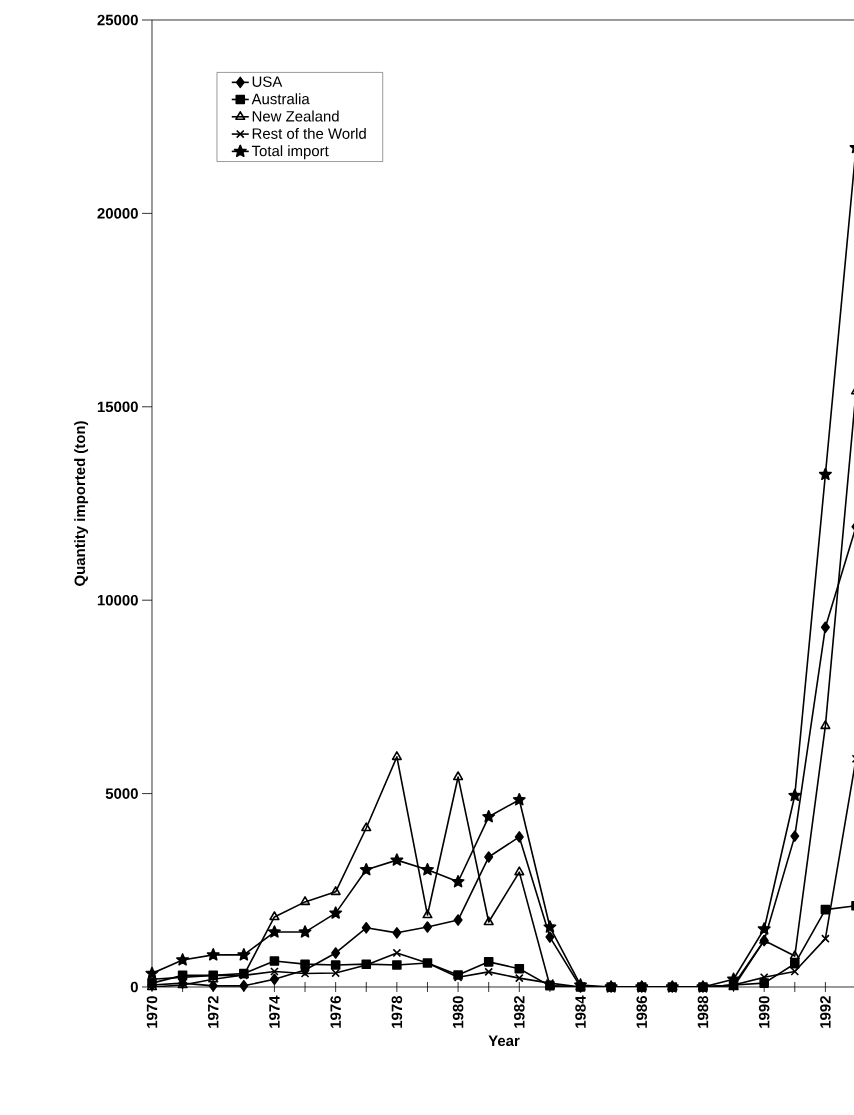  I want to click on x-axis-title: Year, so click(504, 1041).